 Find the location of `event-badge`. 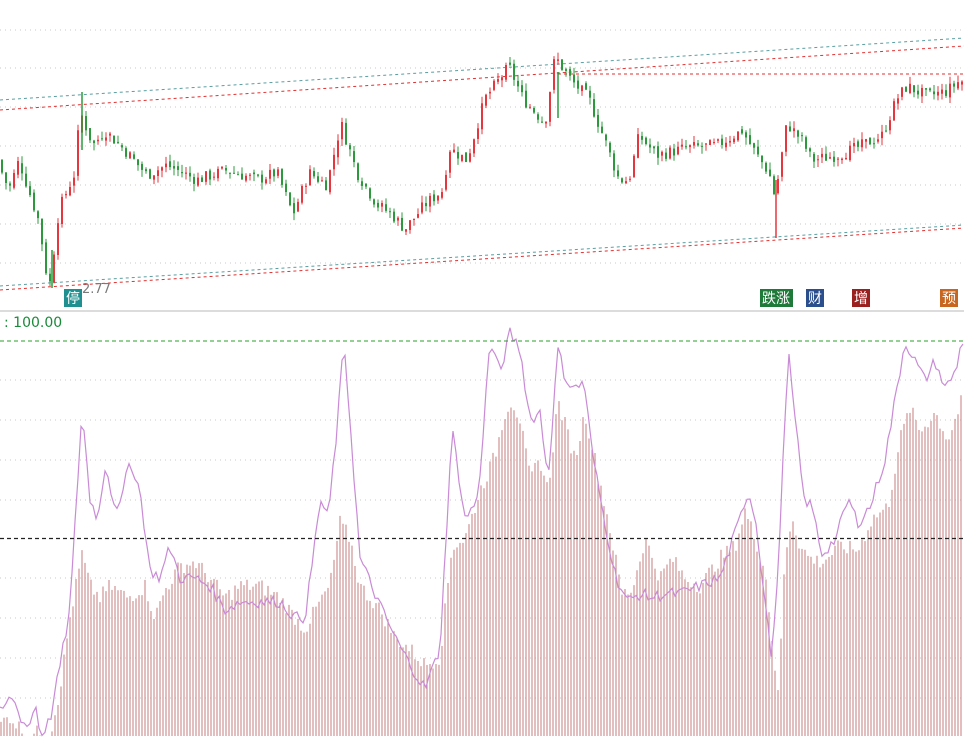

event-badge is located at coordinates (815, 298).